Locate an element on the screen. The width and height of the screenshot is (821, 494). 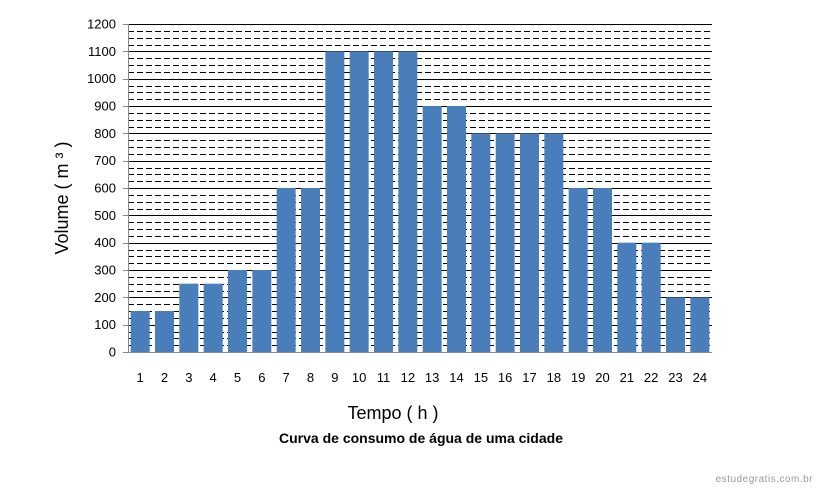
y-tick-label: 0 is located at coordinates (112, 352).